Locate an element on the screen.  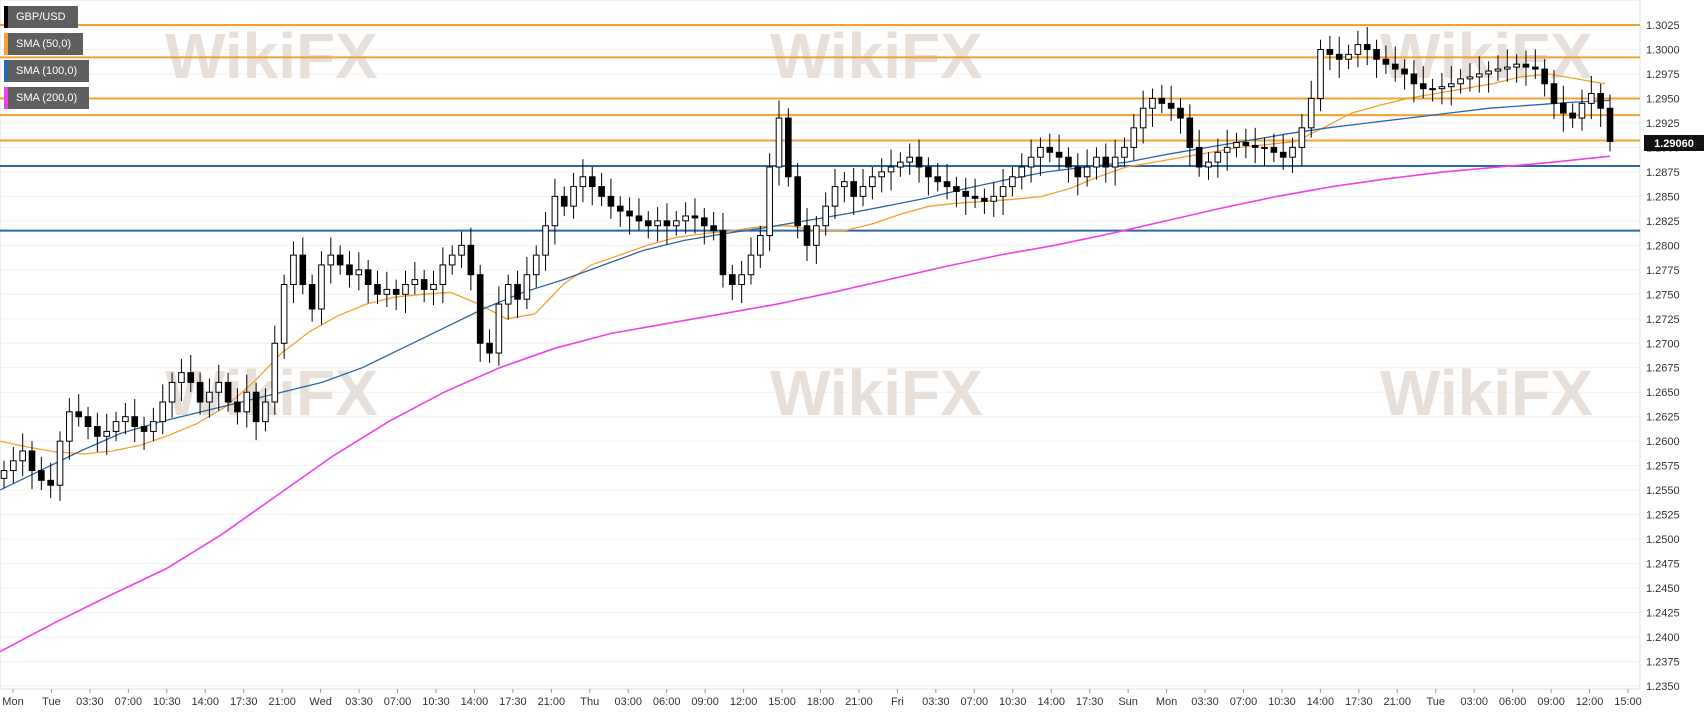
x-tick-label: 18:00 is located at coordinates (821, 702).